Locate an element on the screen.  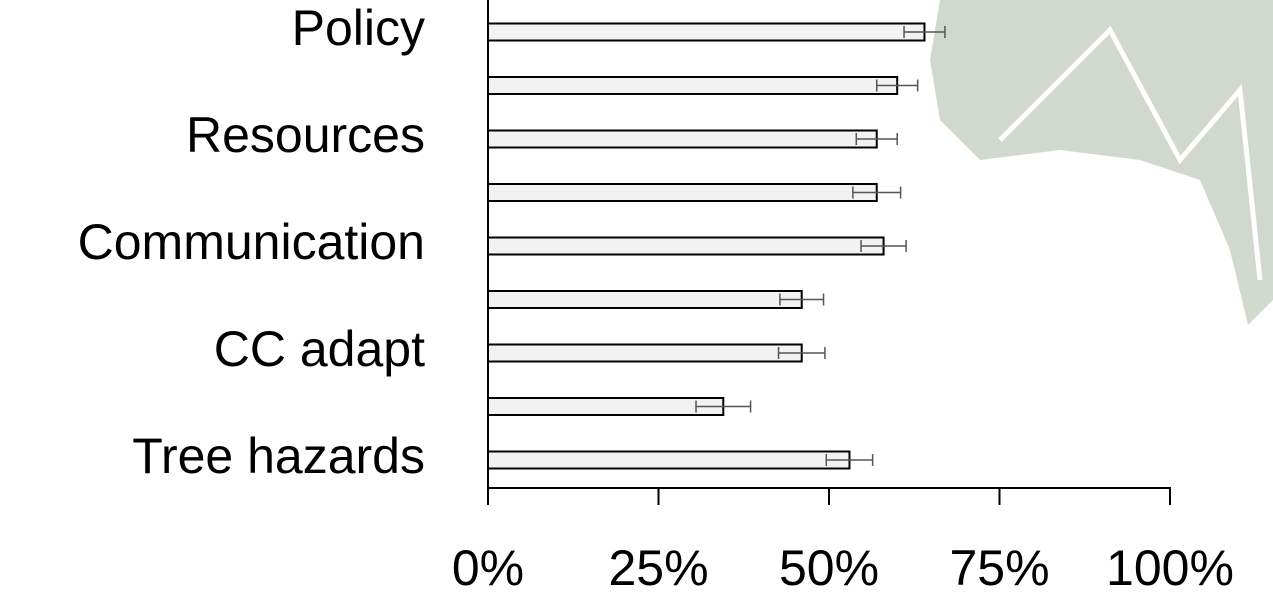
x-tick-label: 50% is located at coordinates (829, 567).